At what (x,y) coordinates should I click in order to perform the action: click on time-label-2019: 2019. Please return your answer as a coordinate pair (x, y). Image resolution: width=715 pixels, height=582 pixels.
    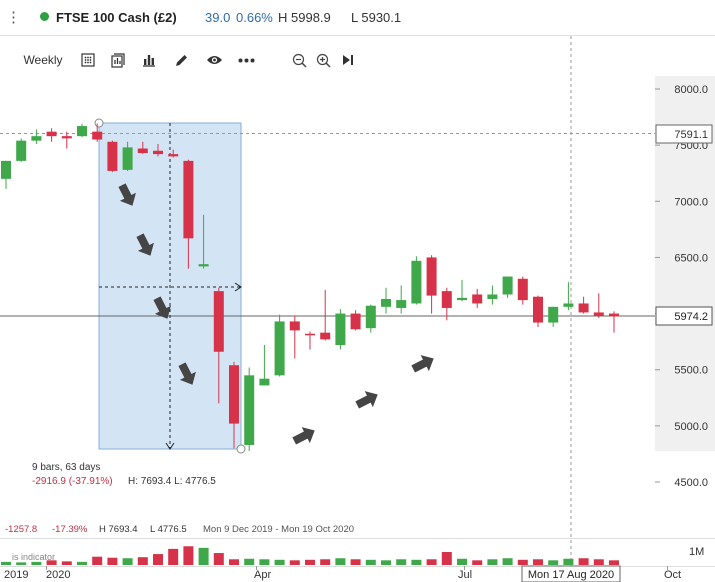
    Looking at the image, I should click on (16, 575).